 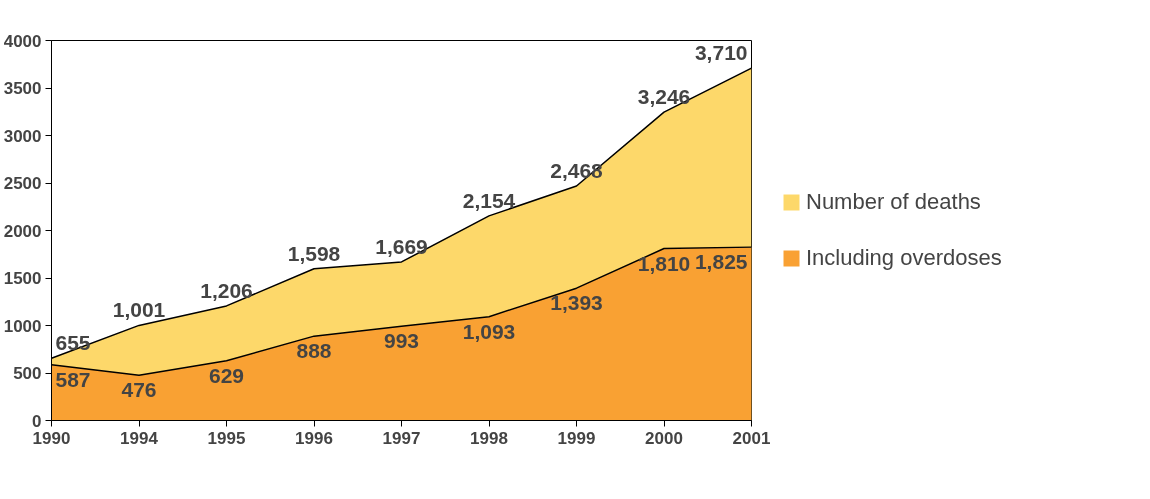 I want to click on x-tick-label: 1997, so click(x=401, y=438).